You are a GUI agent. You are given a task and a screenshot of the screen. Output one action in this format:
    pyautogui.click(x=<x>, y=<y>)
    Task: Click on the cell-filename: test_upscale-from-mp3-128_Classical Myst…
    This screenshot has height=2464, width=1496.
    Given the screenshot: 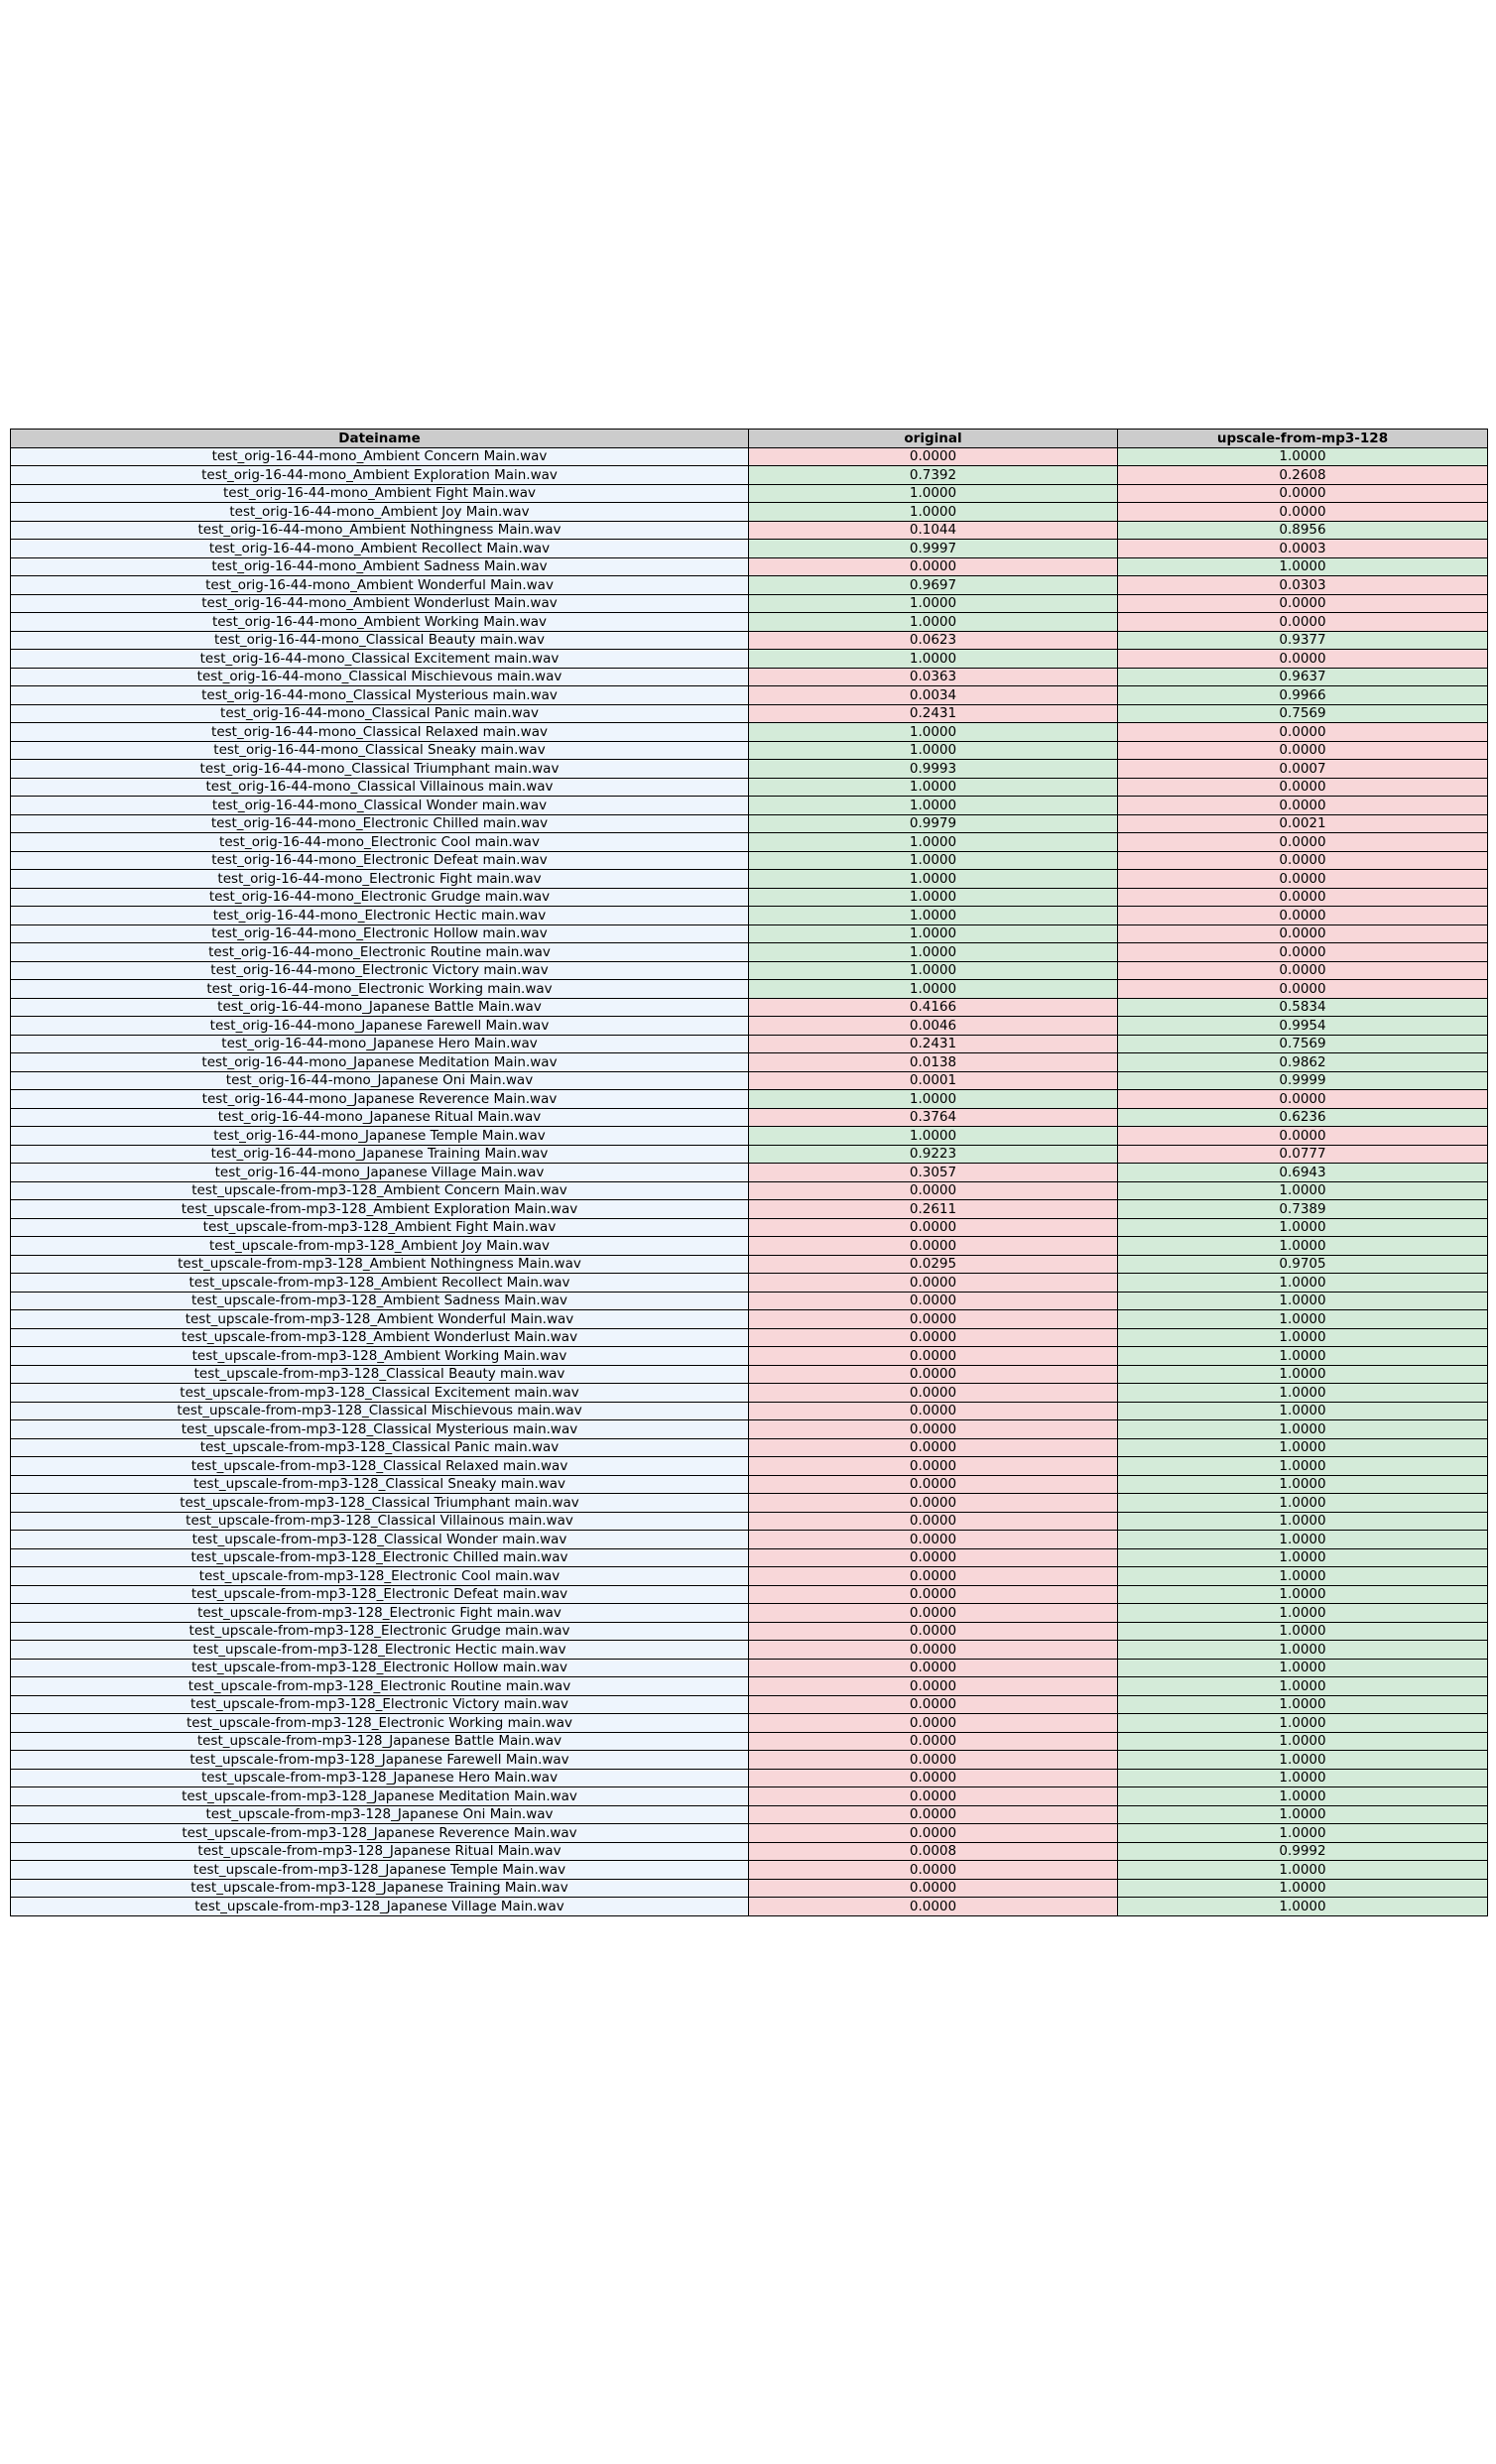 What is the action you would take?
    pyautogui.click(x=379, y=1429)
    